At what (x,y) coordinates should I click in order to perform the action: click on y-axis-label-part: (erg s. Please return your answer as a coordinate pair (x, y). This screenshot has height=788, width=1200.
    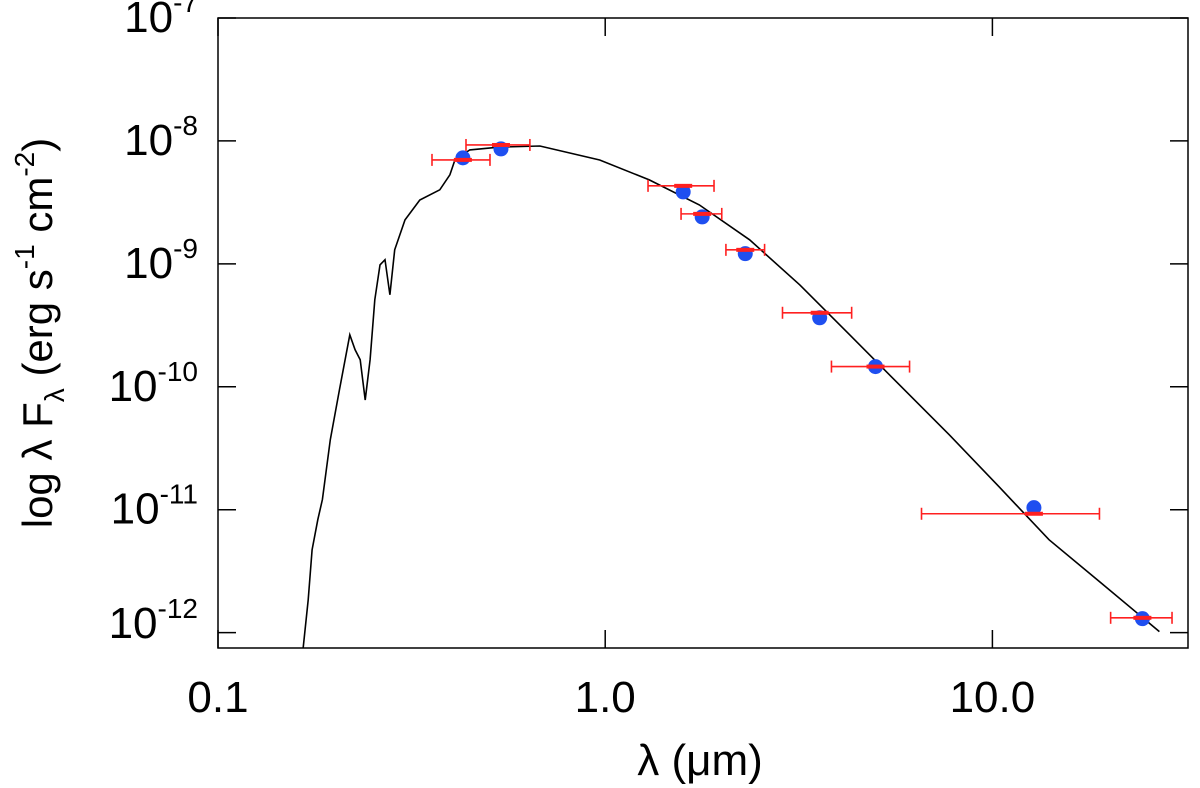
    Looking at the image, I should click on (37, 328).